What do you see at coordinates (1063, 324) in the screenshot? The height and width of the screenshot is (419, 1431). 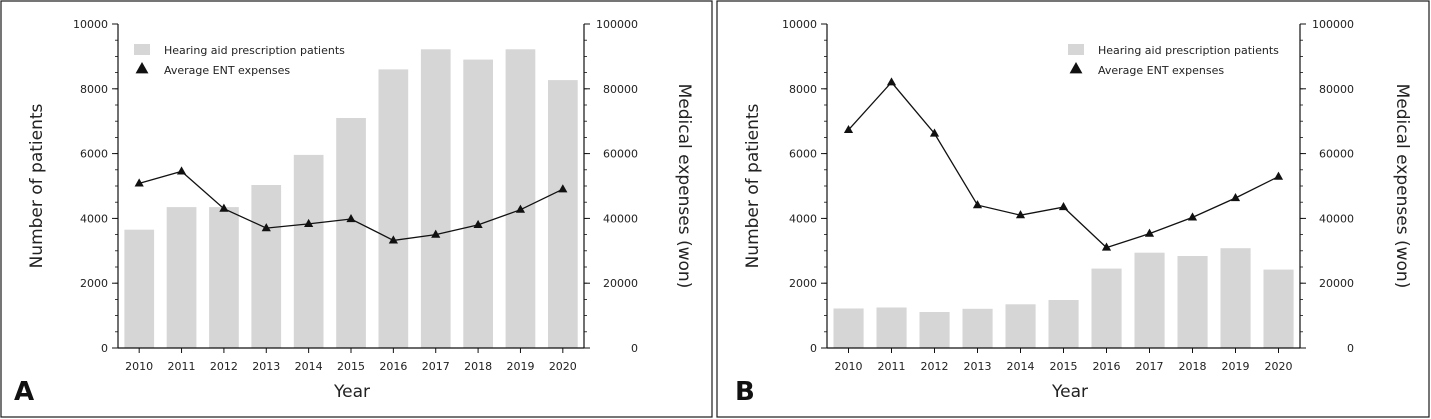 I see `bar-2015` at bounding box center [1063, 324].